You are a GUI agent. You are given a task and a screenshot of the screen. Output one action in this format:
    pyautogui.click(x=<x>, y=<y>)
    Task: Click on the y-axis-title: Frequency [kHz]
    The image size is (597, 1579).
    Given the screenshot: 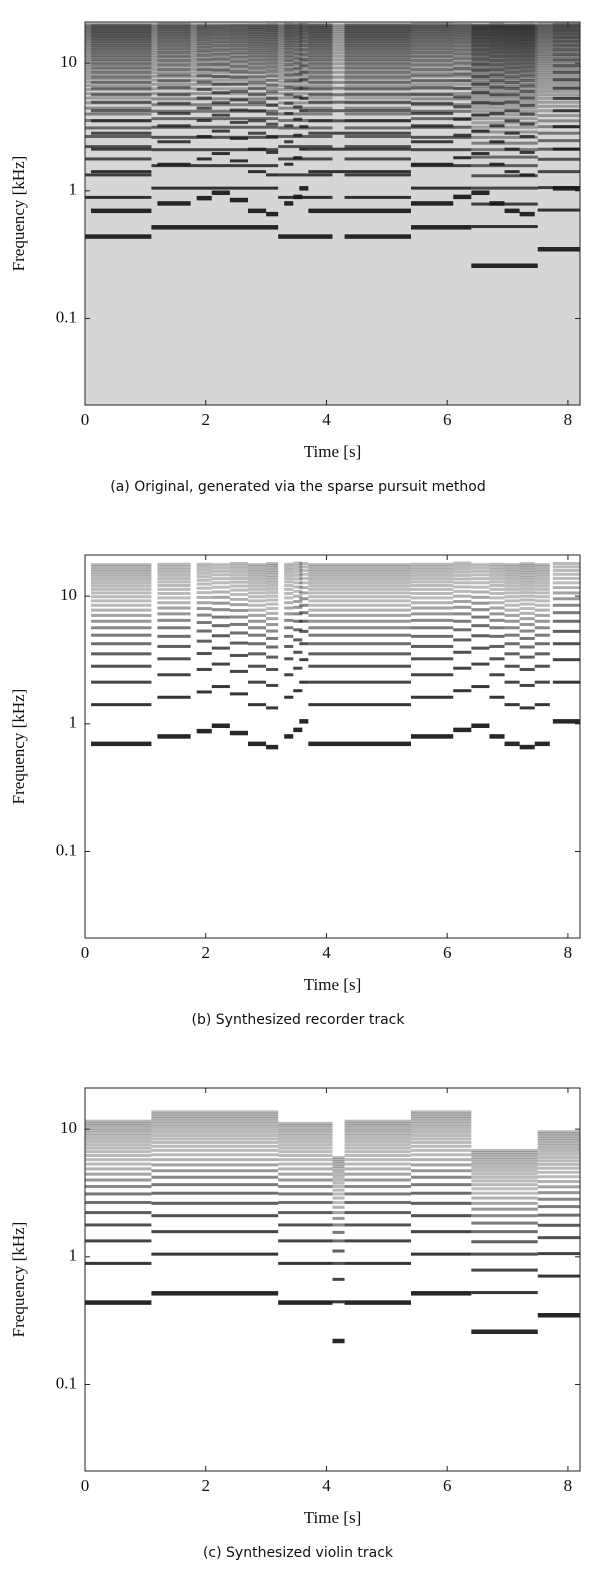 What is the action you would take?
    pyautogui.click(x=18, y=747)
    